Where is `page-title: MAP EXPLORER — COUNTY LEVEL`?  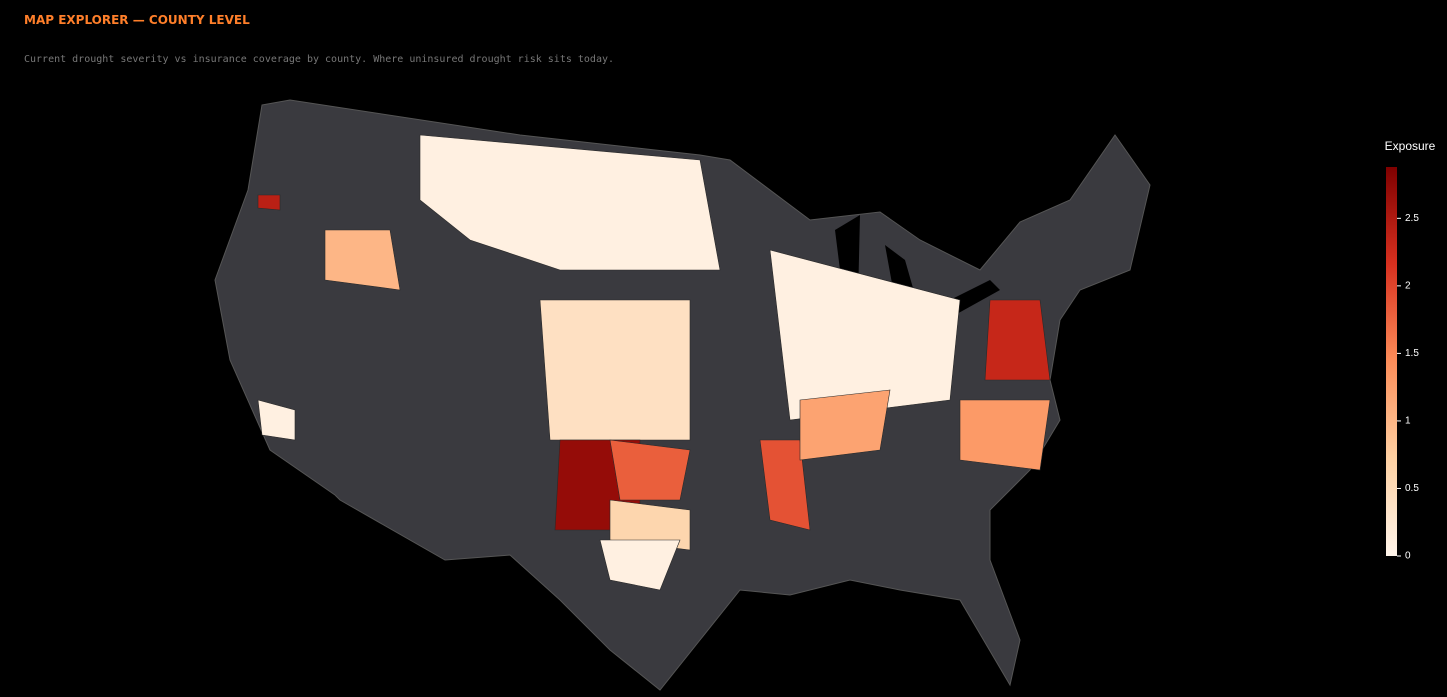 page-title: MAP EXPLORER — COUNTY LEVEL is located at coordinates (137, 20).